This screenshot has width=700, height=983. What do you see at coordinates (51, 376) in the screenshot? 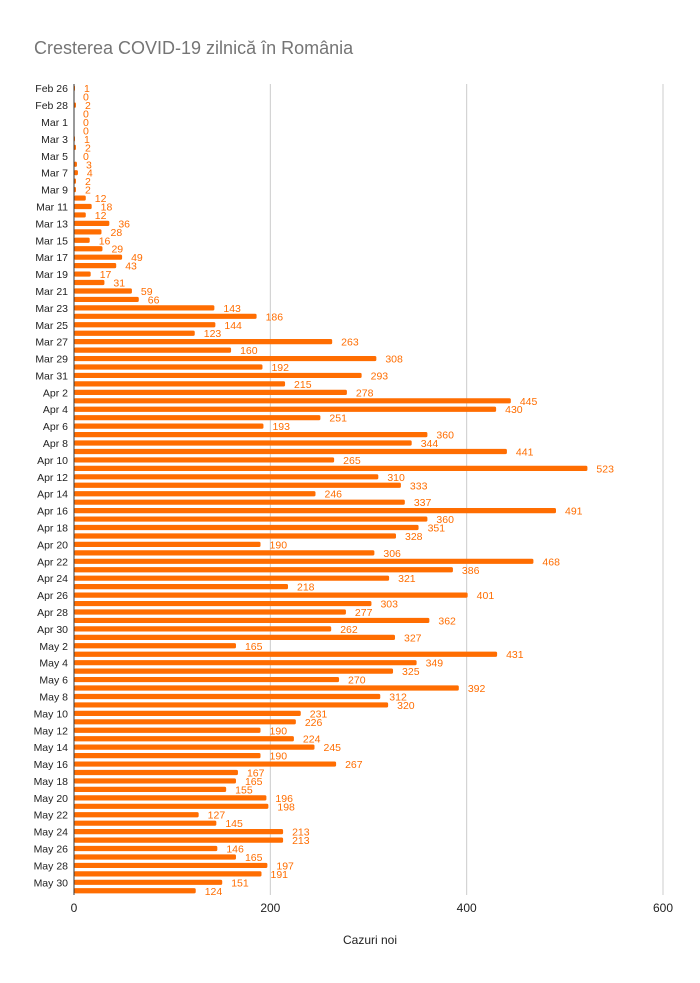
I see `category-label: Mar 31` at bounding box center [51, 376].